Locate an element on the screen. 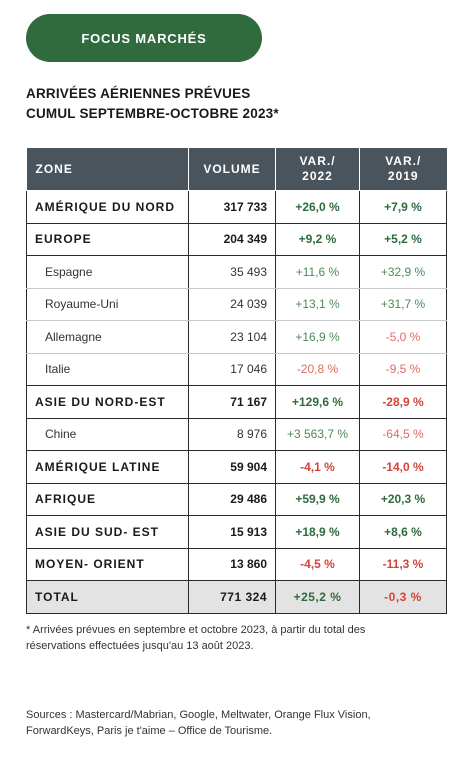 The height and width of the screenshot is (757, 463). zone-cell: MOYEN- ORIENT is located at coordinates (107, 564).